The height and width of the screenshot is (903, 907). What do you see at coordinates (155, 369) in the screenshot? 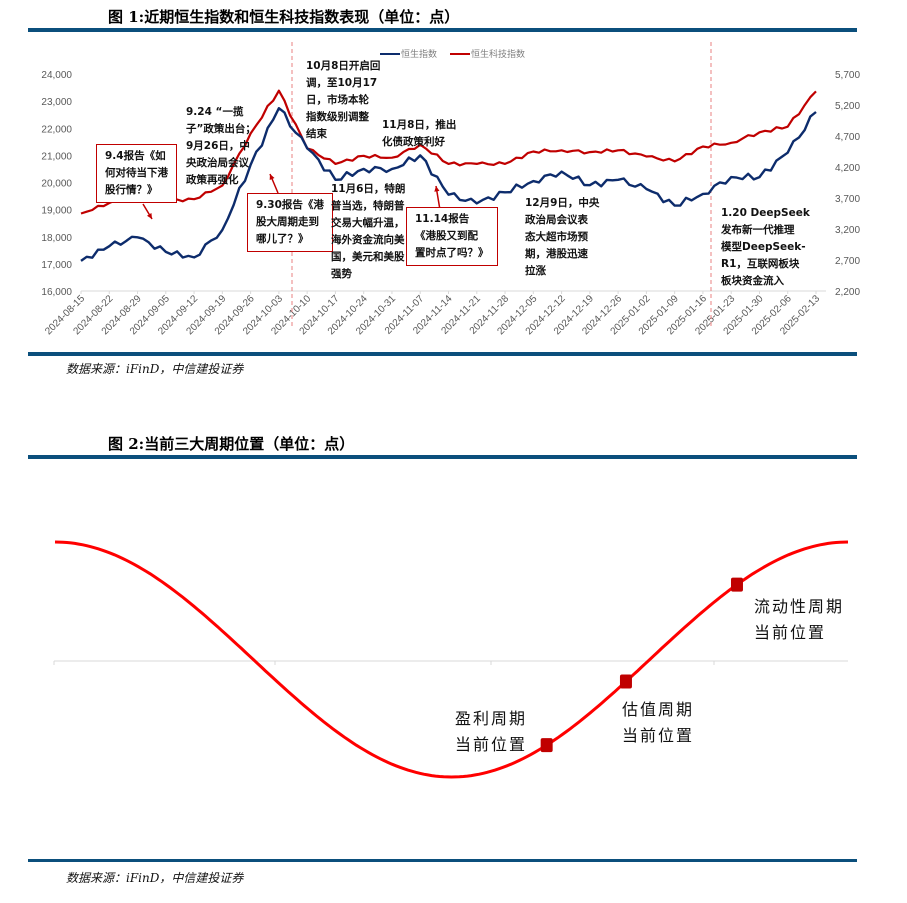
I see `figure-1-source-note: 数据来源：iFinD，中信建投证券` at bounding box center [155, 369].